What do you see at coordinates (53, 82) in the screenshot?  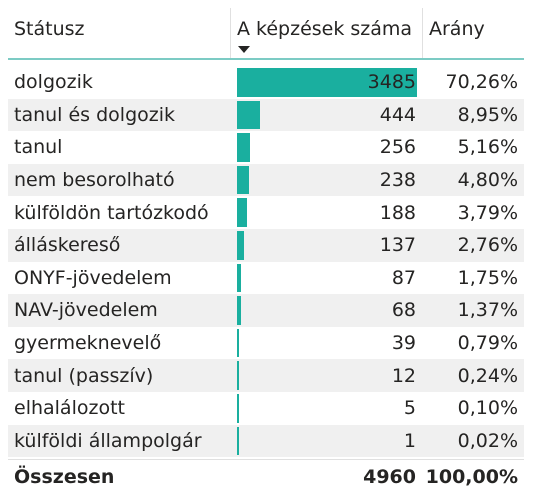 I see `status-cell: dolgozik` at bounding box center [53, 82].